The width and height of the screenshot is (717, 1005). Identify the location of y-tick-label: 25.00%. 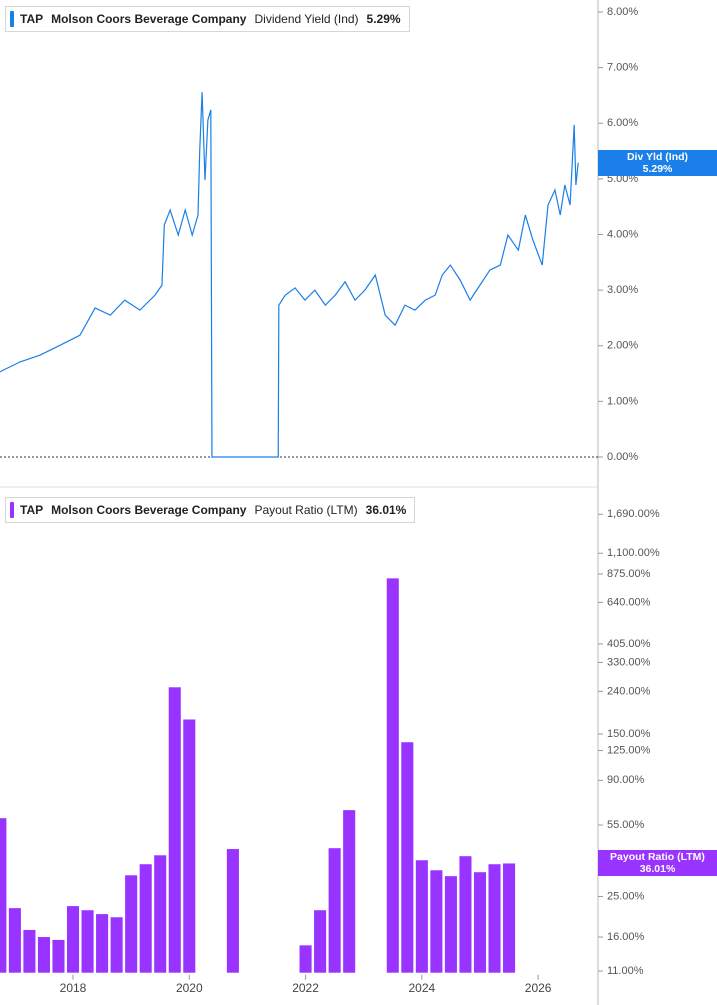
(626, 896).